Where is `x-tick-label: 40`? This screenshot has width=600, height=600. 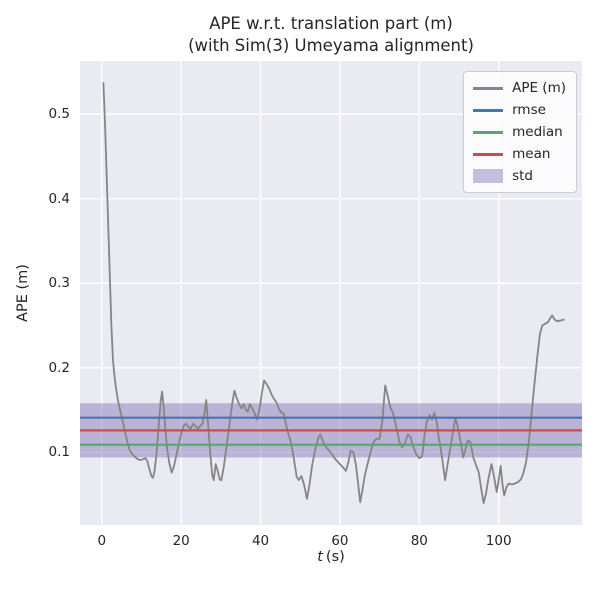
x-tick-label: 40 is located at coordinates (260, 541).